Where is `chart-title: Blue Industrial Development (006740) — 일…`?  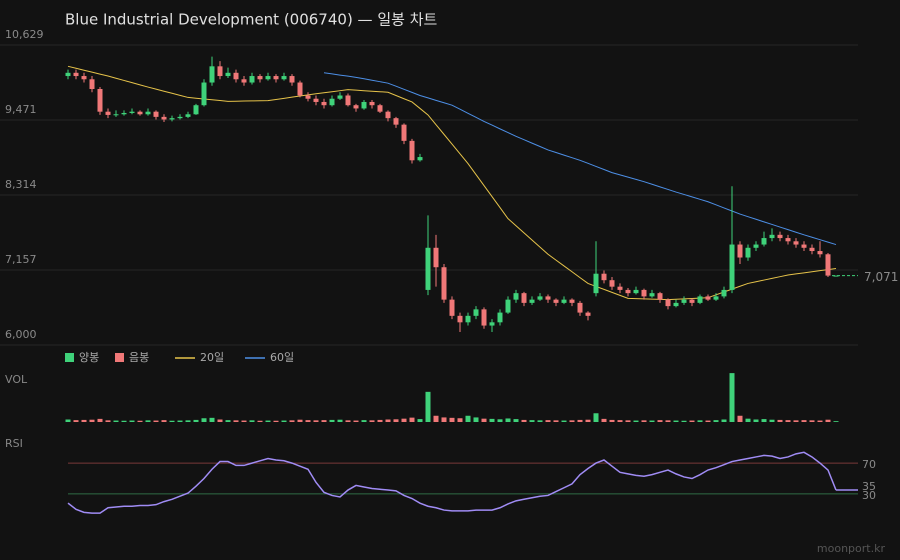 chart-title: Blue Industrial Development (006740) — 일… is located at coordinates (251, 20).